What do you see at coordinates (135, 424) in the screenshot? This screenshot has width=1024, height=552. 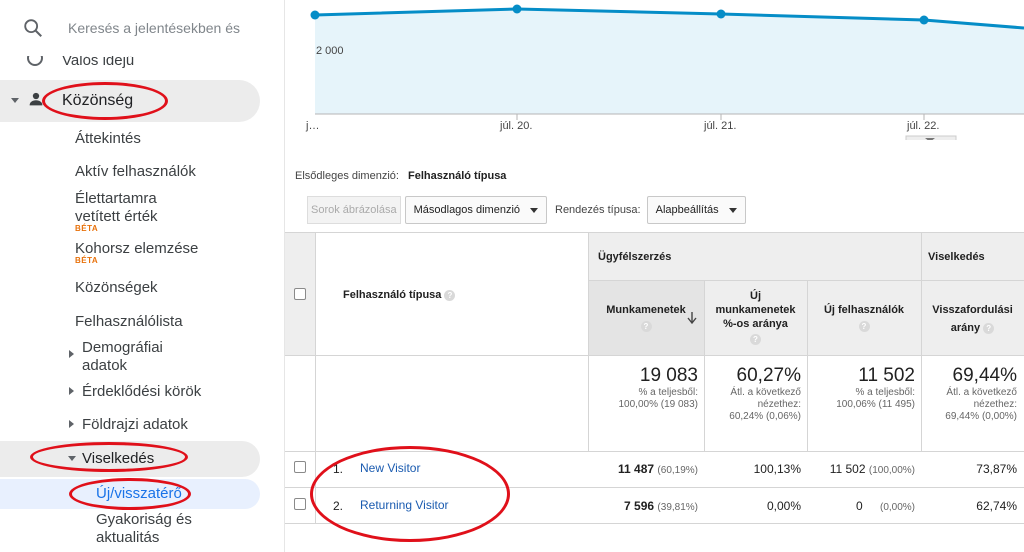 I see `sidebar-item-geo: Földrajzi adatok` at bounding box center [135, 424].